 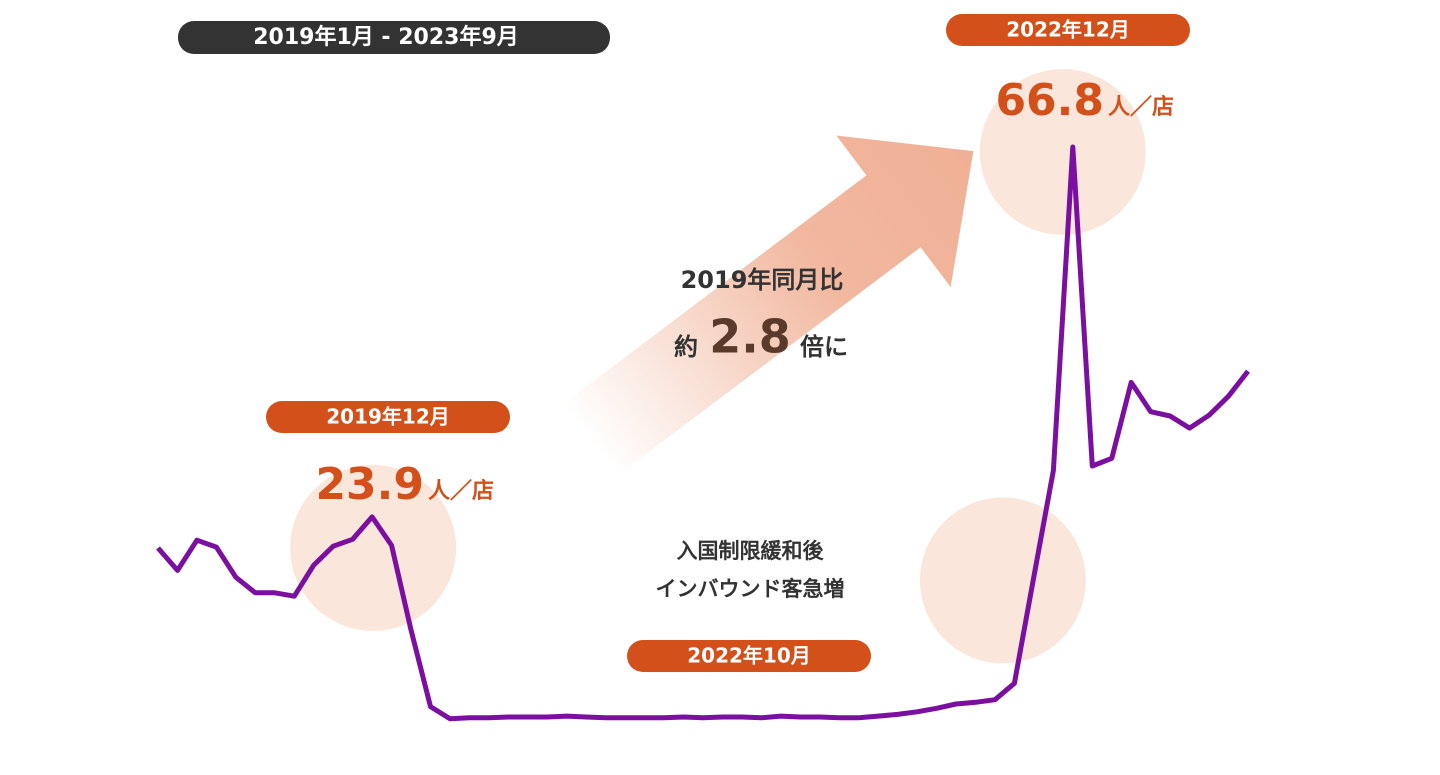 What do you see at coordinates (768, 305) in the screenshot?
I see `trend-arrow` at bounding box center [768, 305].